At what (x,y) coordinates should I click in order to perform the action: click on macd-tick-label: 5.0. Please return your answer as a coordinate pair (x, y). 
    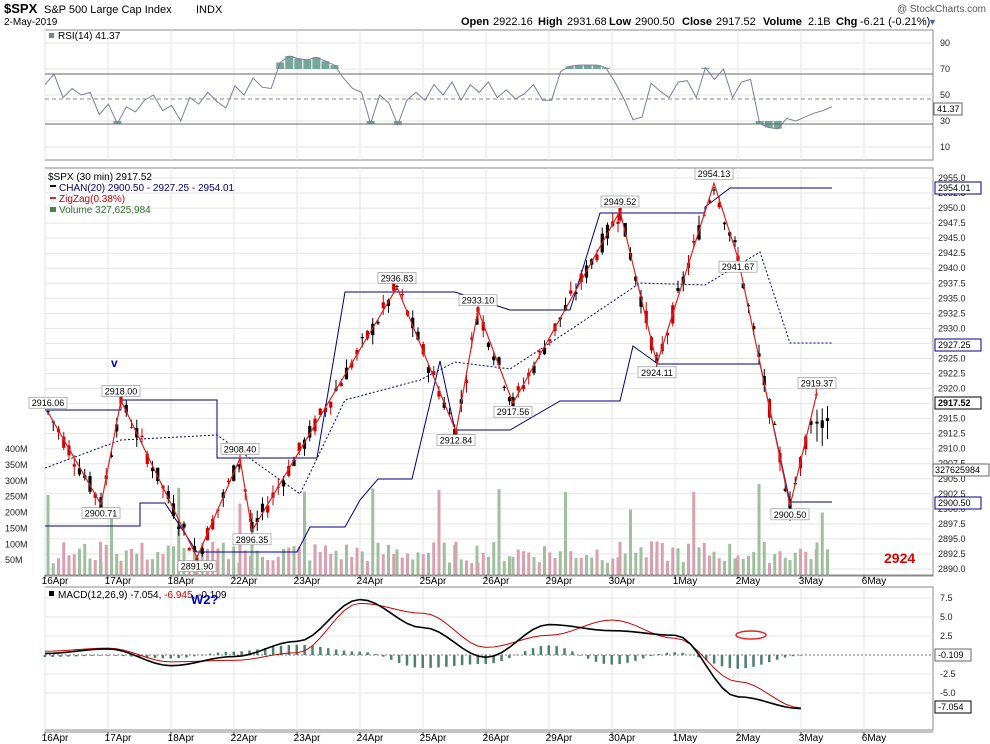
    Looking at the image, I should click on (946, 617).